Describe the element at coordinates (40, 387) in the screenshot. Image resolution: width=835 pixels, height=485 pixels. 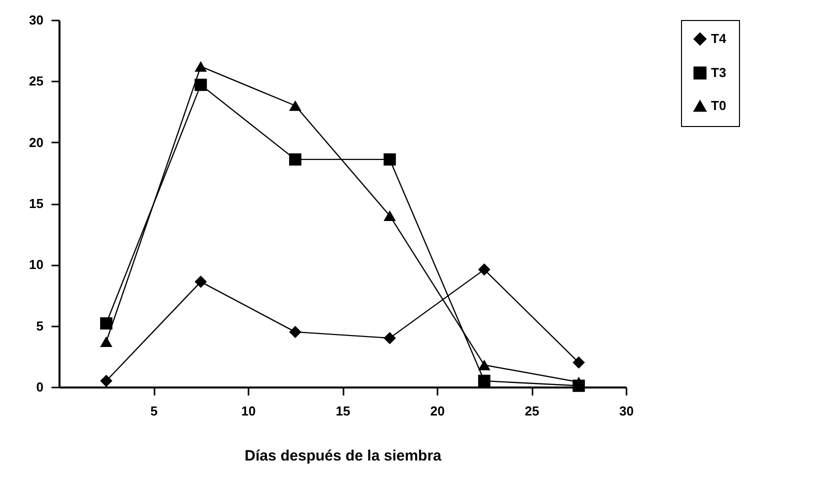
I see `y-tick-label: 0` at that location.